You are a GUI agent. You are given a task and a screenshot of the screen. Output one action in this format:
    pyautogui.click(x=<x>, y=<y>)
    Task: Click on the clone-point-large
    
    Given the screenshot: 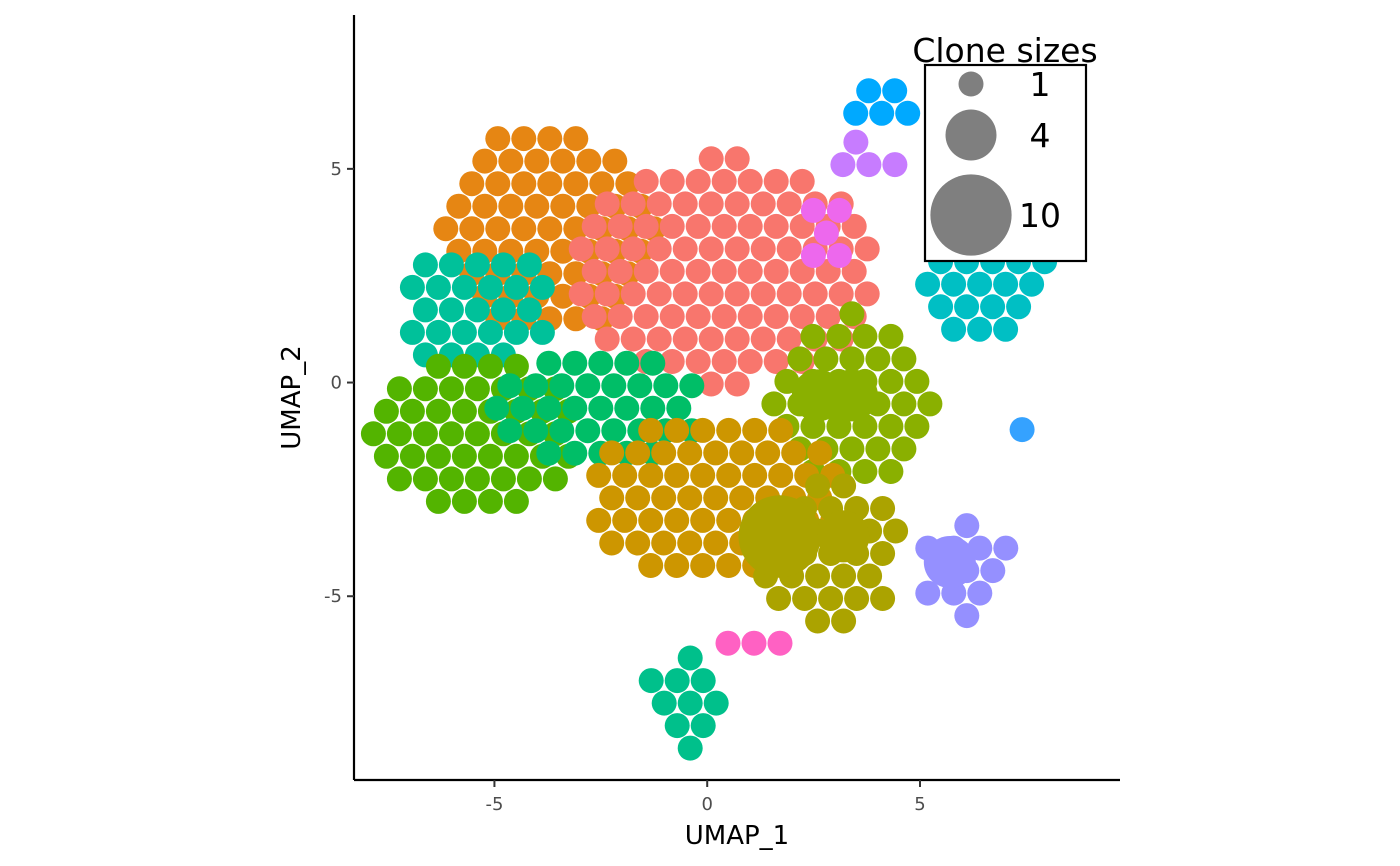 What is the action you would take?
    pyautogui.click(x=843, y=536)
    